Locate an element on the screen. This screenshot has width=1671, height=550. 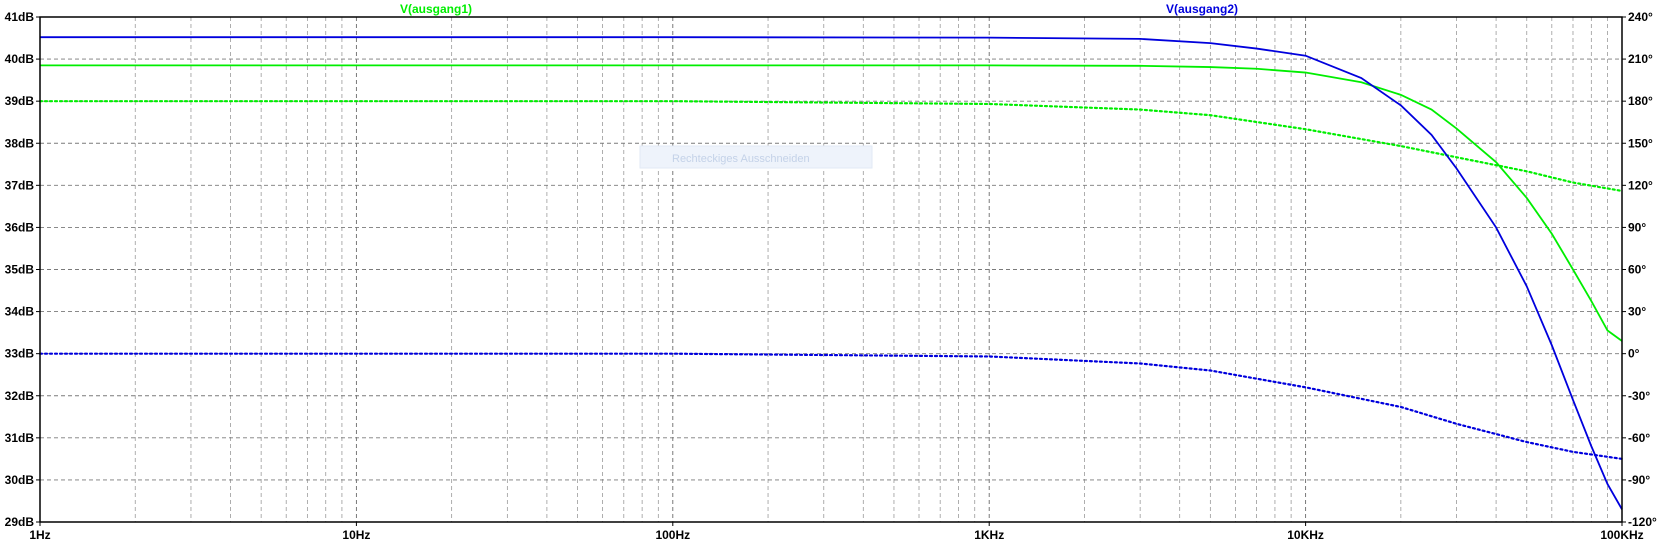
y-left-tick-label: 37dB is located at coordinates (20, 185).